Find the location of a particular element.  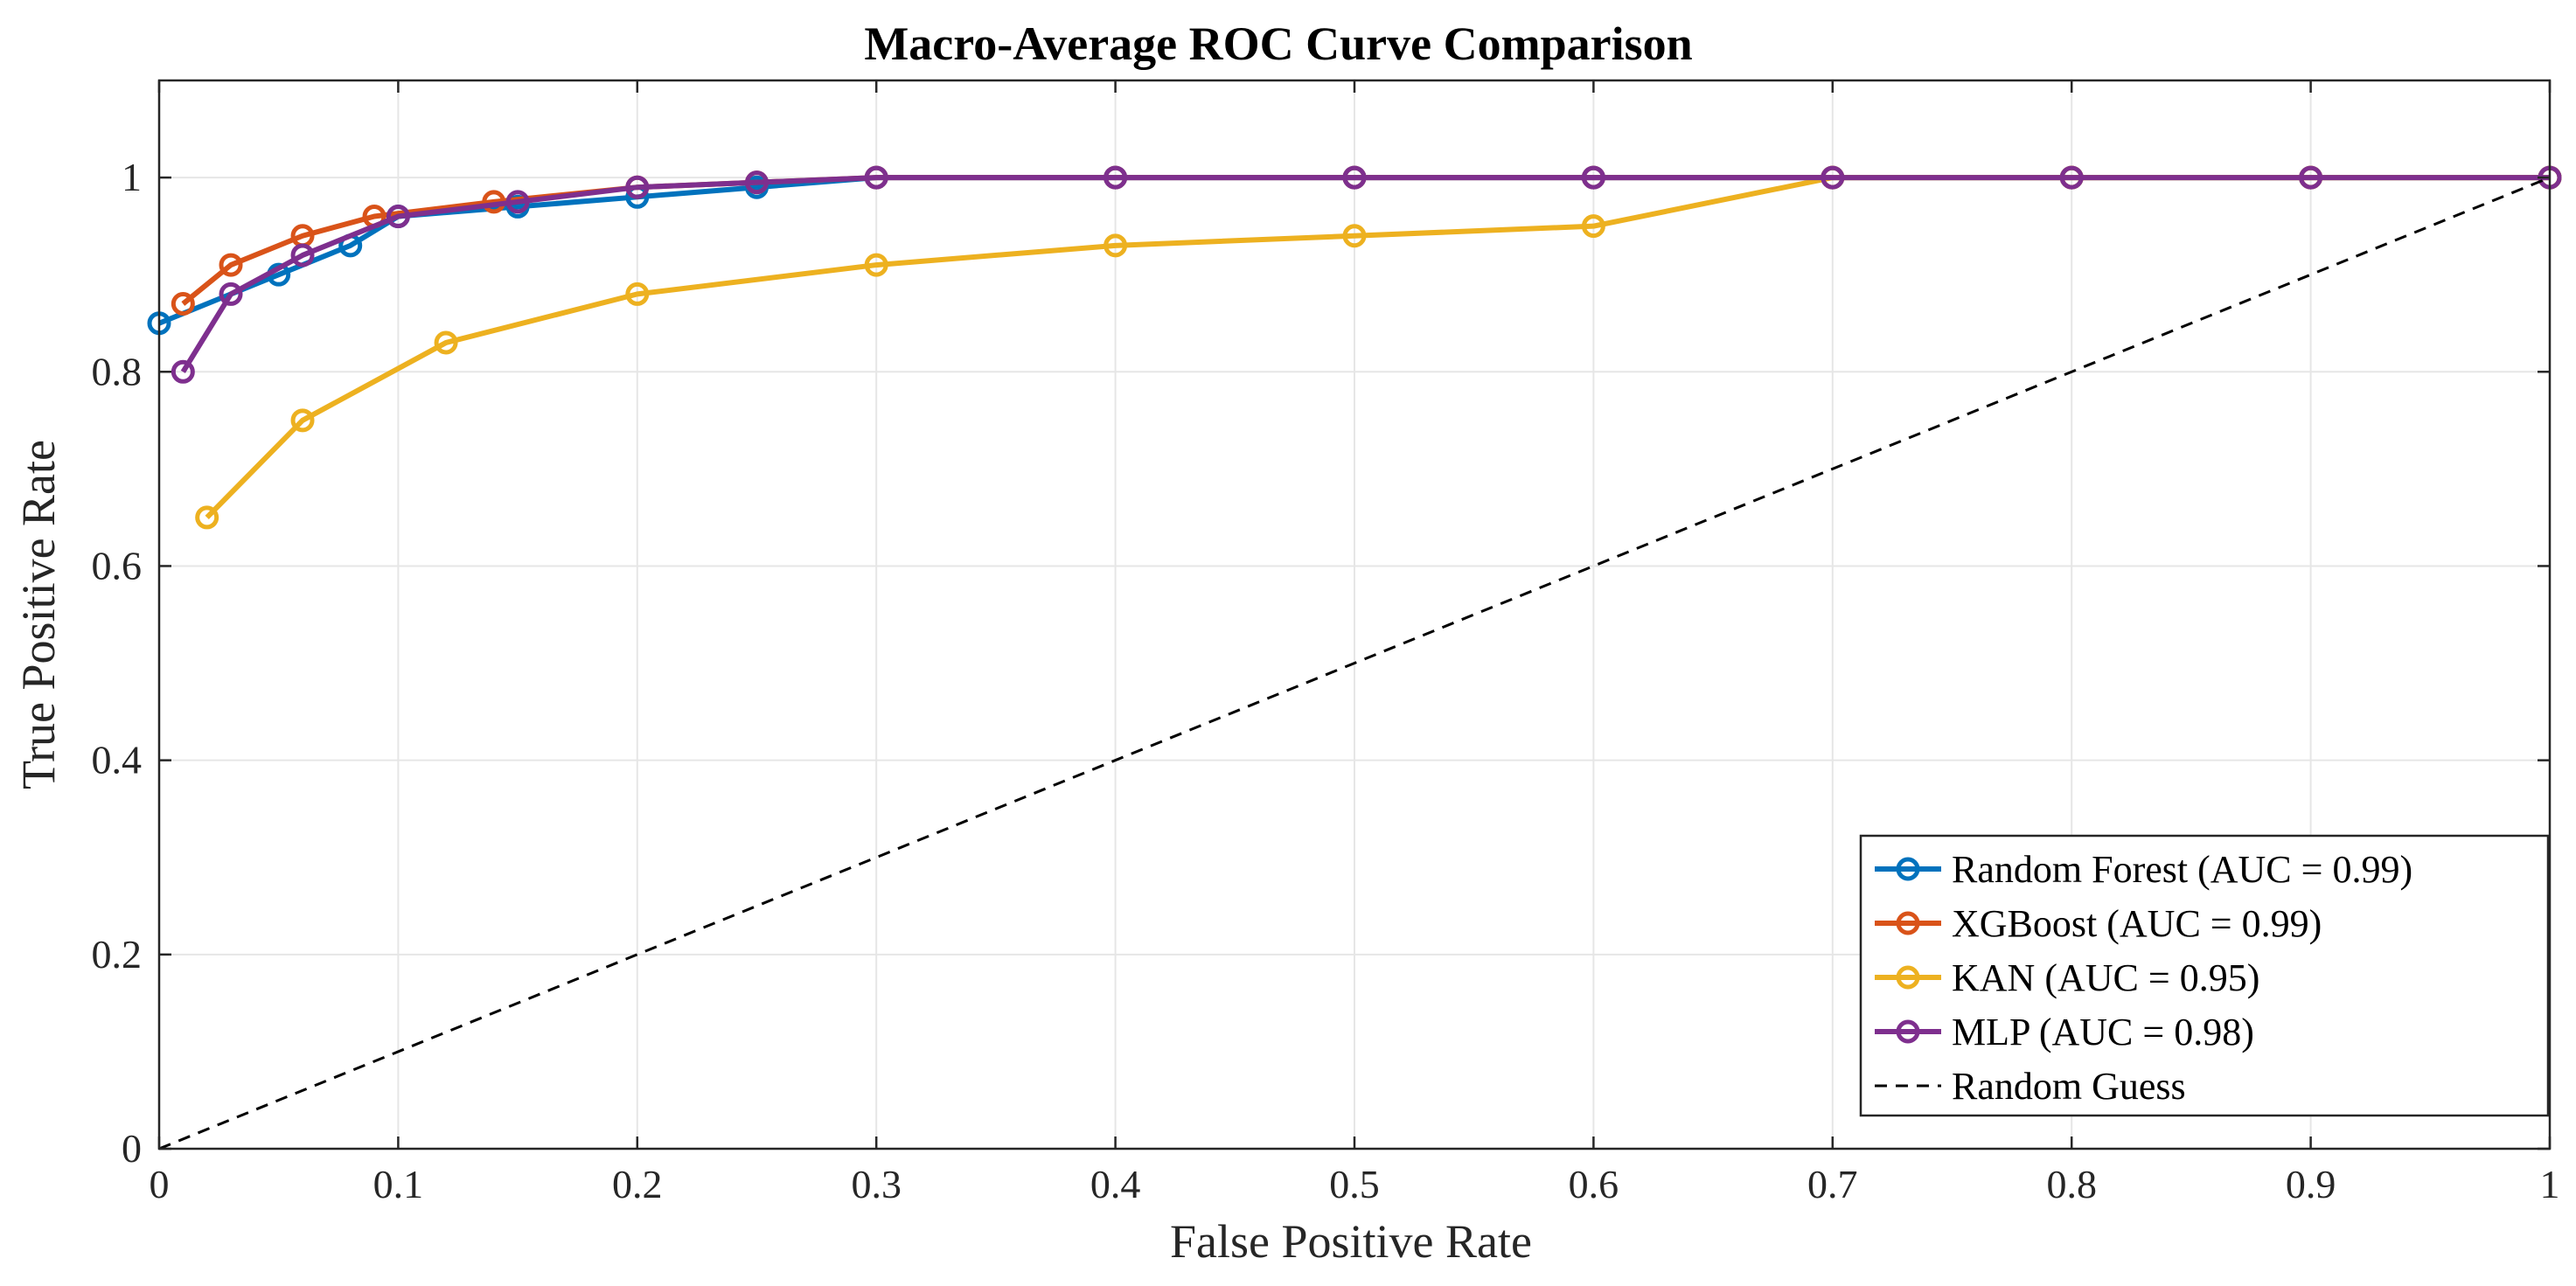

y-axis-label: True Positive Rate is located at coordinates (38, 614).